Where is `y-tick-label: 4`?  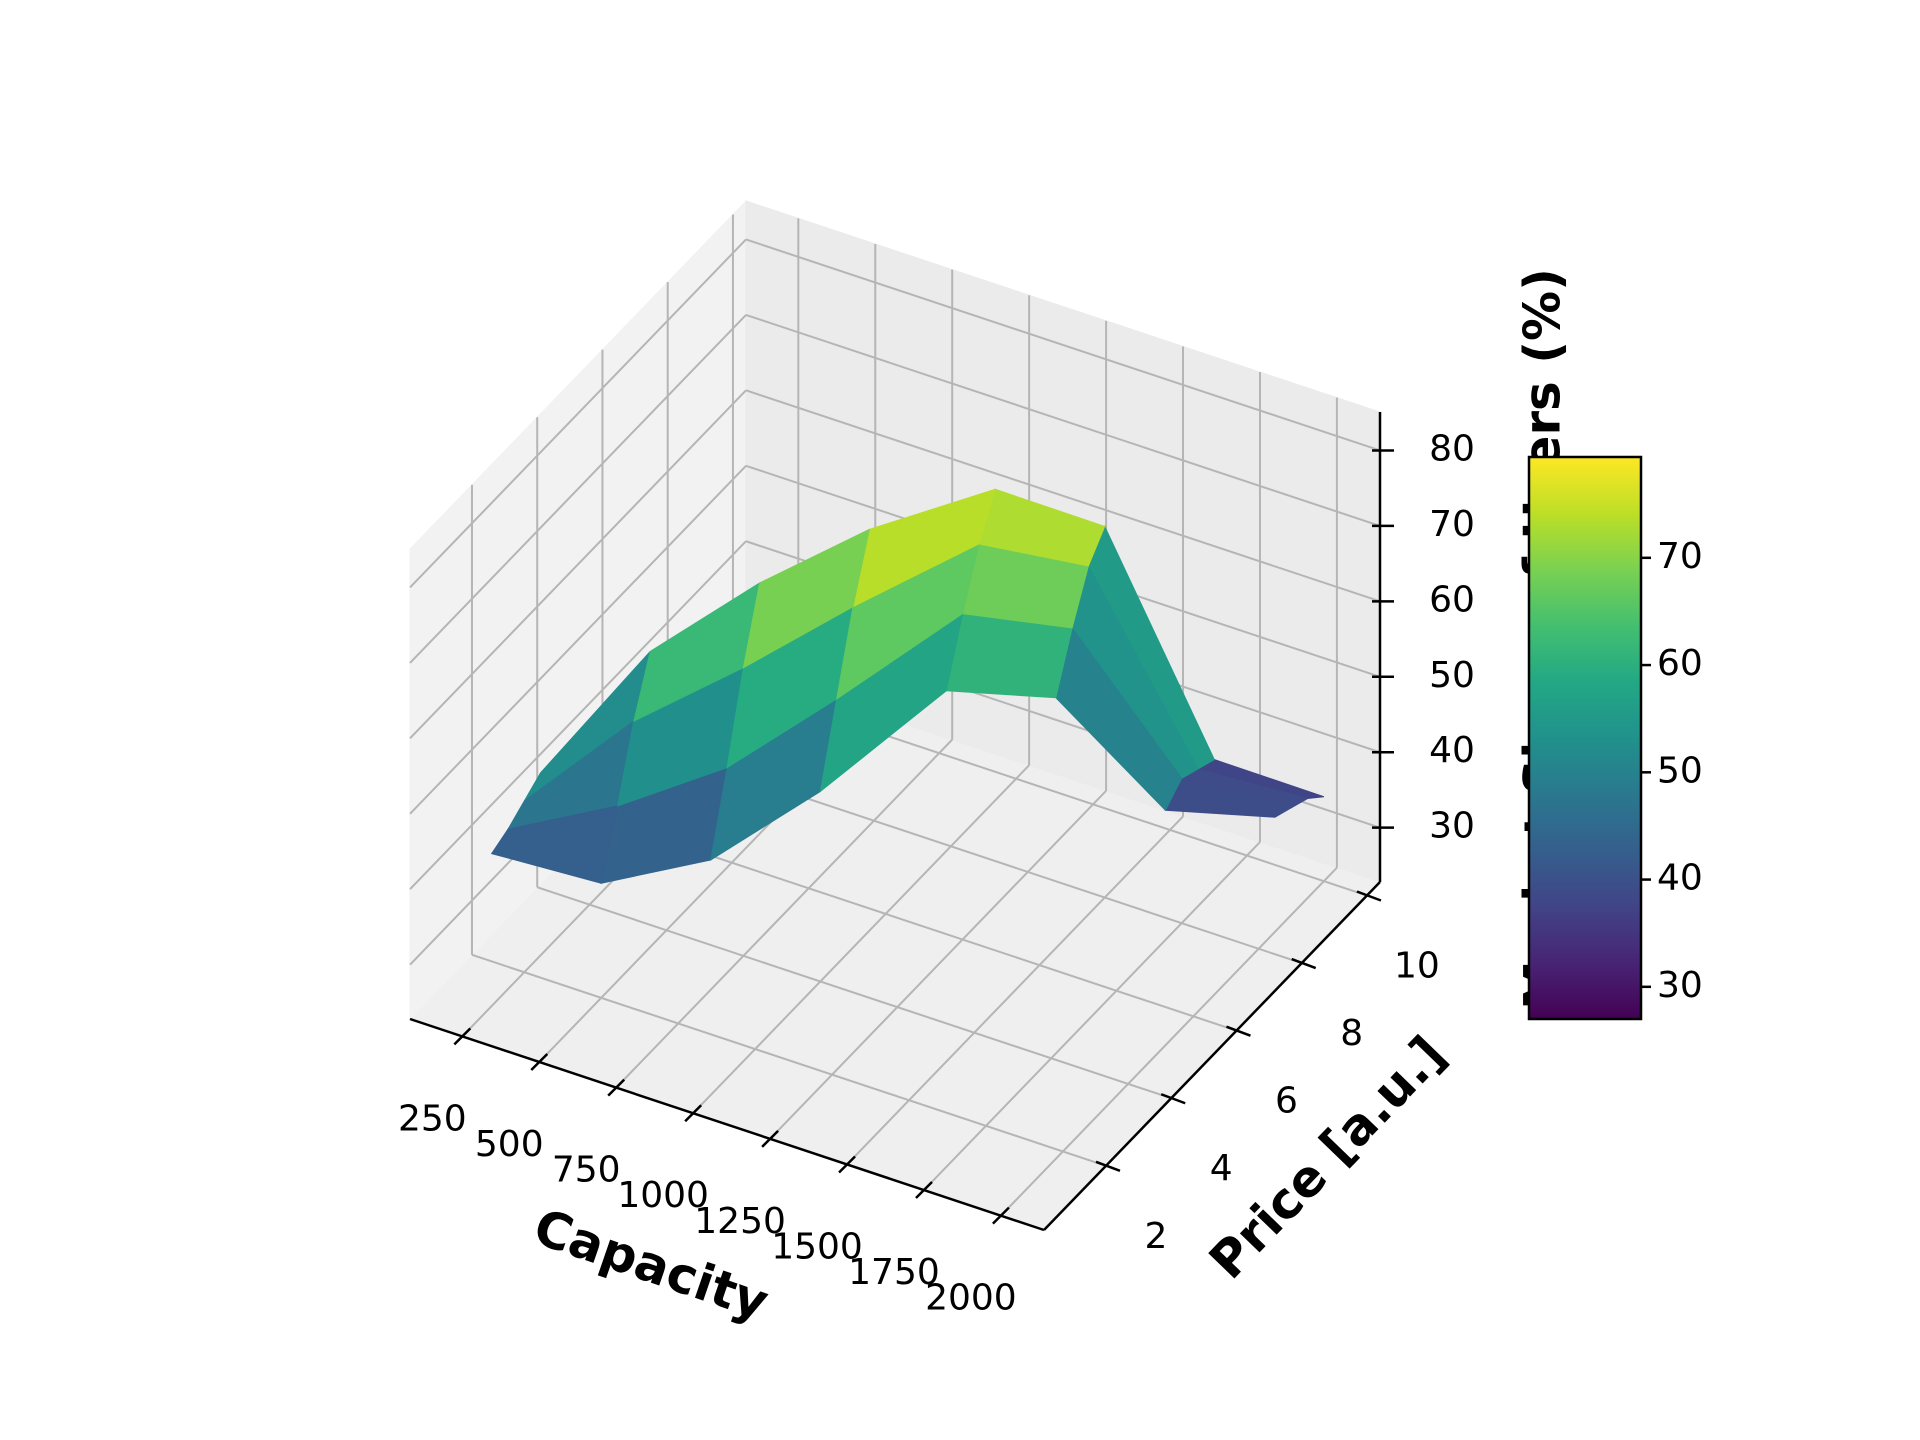 y-tick-label: 4 is located at coordinates (1221, 1168).